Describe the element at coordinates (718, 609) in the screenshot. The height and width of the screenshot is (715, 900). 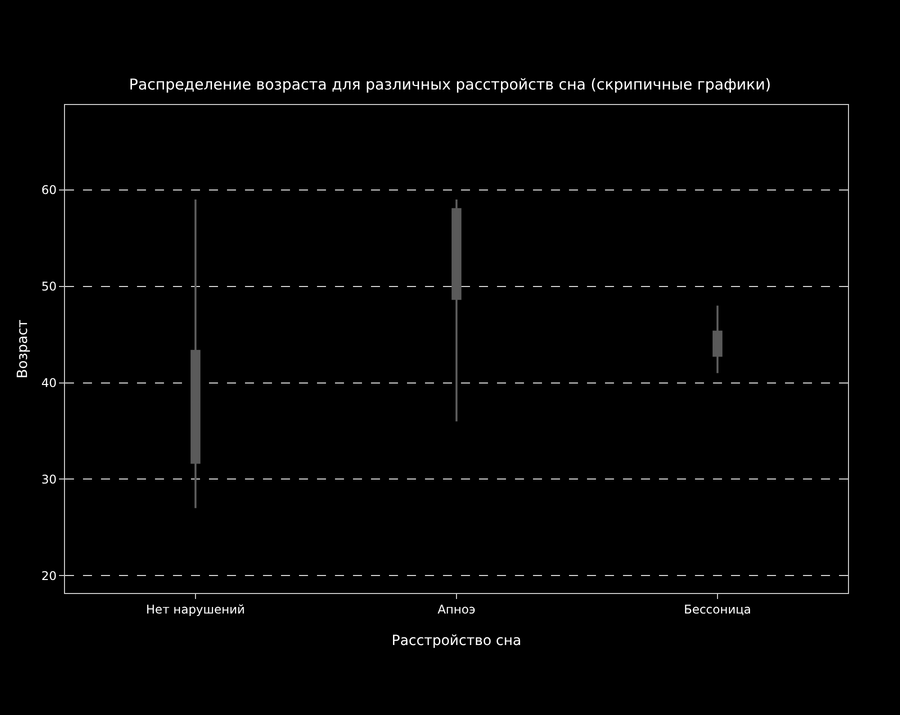
I see `x-tick-label: Бессоница` at that location.